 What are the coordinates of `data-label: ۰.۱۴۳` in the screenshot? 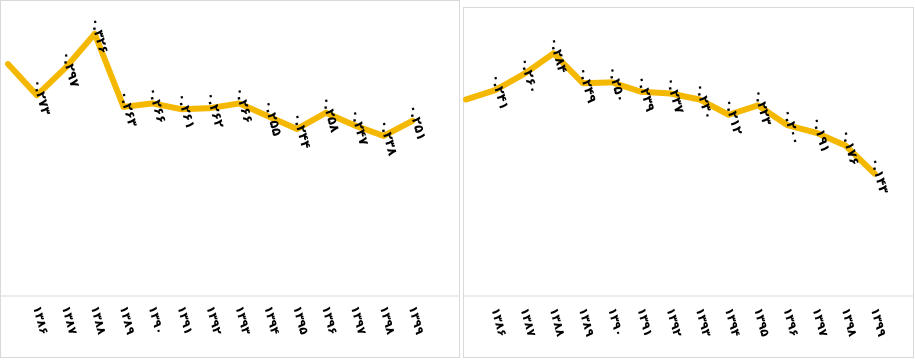 It's located at (879, 175).